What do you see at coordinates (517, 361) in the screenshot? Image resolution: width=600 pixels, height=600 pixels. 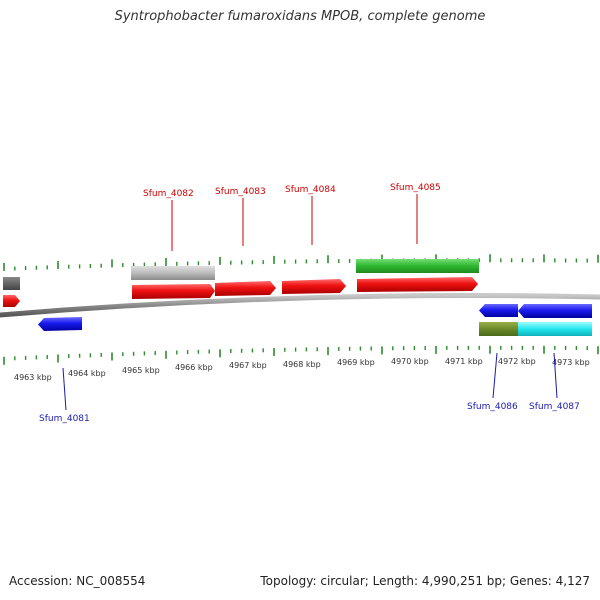 I see `kbp-label: 4972 kbp` at bounding box center [517, 361].